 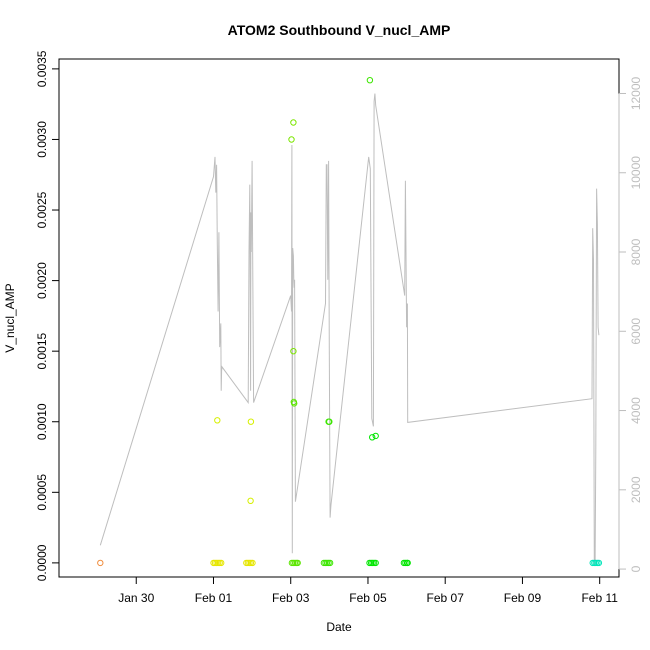 What do you see at coordinates (636, 173) in the screenshot?
I see `y2-tick-label: 10000` at bounding box center [636, 173].